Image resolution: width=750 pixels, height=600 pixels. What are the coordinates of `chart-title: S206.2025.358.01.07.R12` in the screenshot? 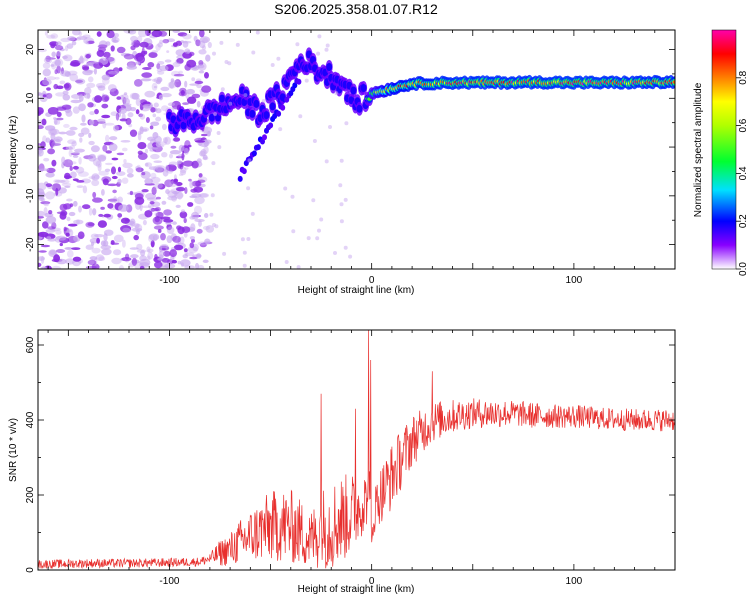 It's located at (356, 9).